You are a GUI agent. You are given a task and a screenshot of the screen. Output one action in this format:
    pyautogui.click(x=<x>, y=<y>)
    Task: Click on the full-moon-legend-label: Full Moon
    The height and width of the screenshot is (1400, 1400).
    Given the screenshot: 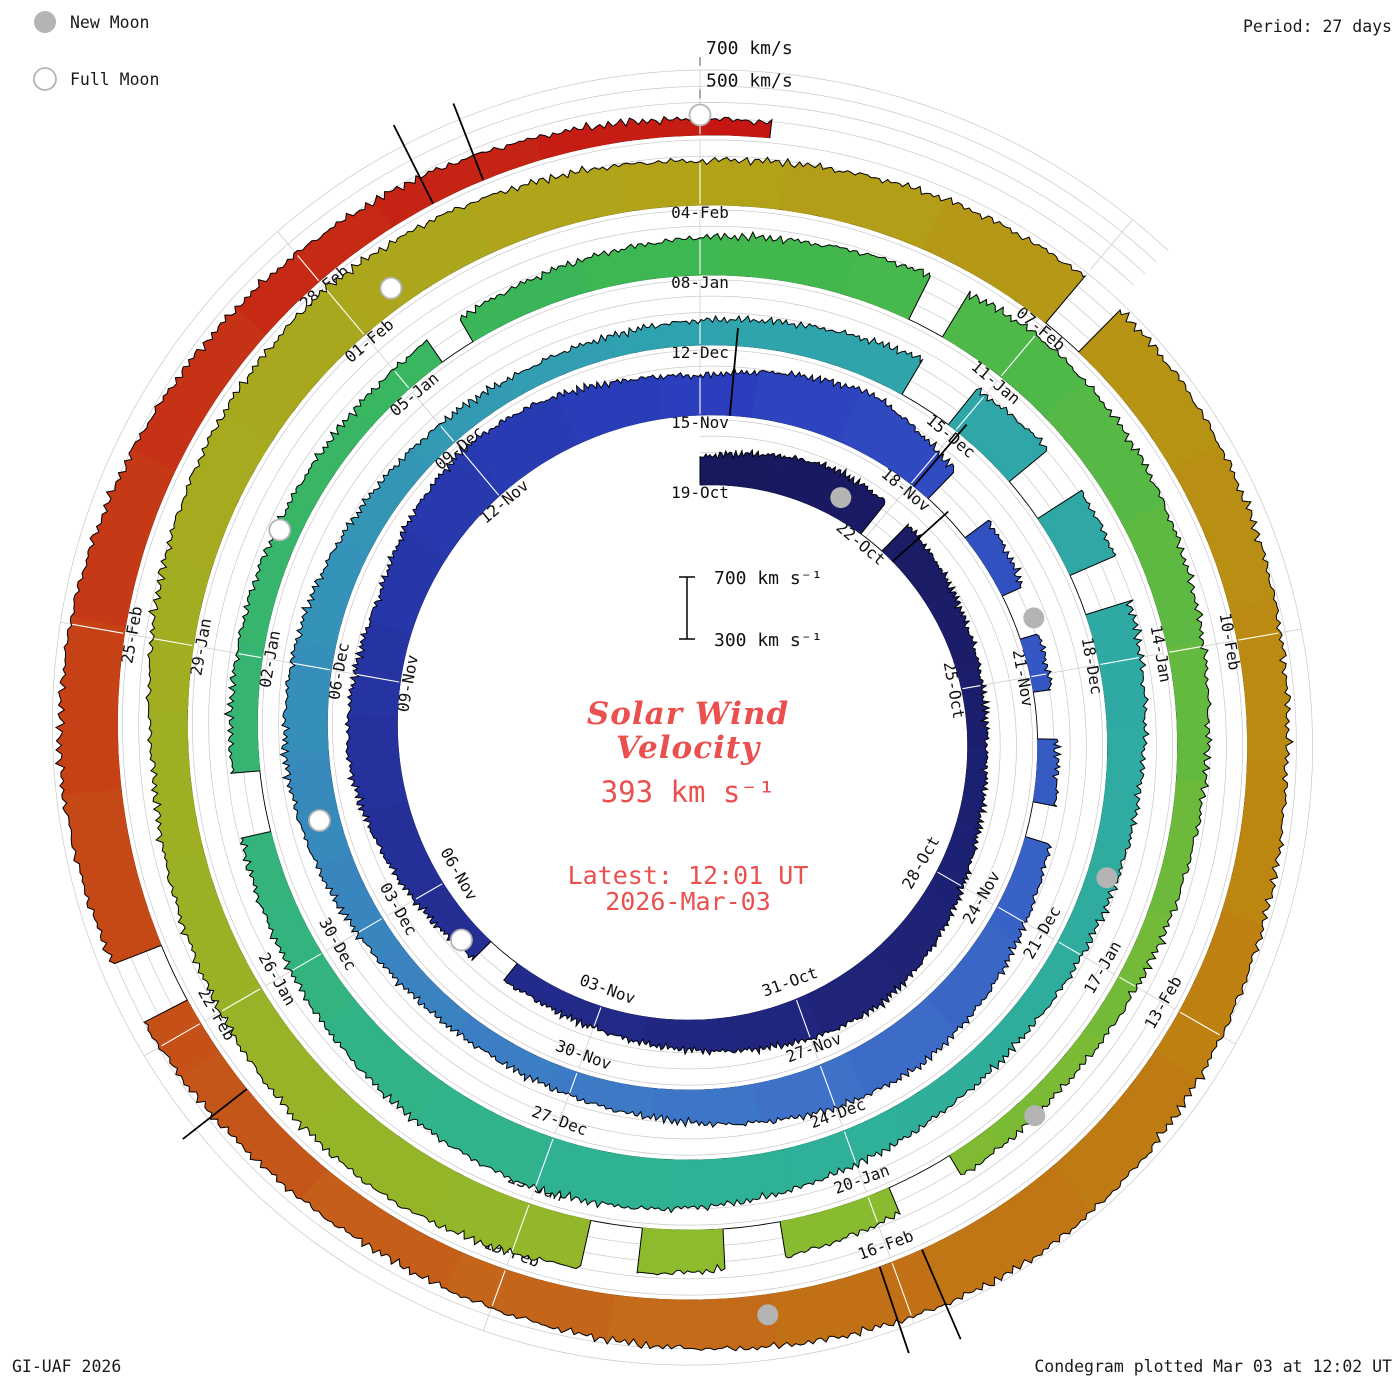 What is the action you would take?
    pyautogui.click(x=114, y=79)
    